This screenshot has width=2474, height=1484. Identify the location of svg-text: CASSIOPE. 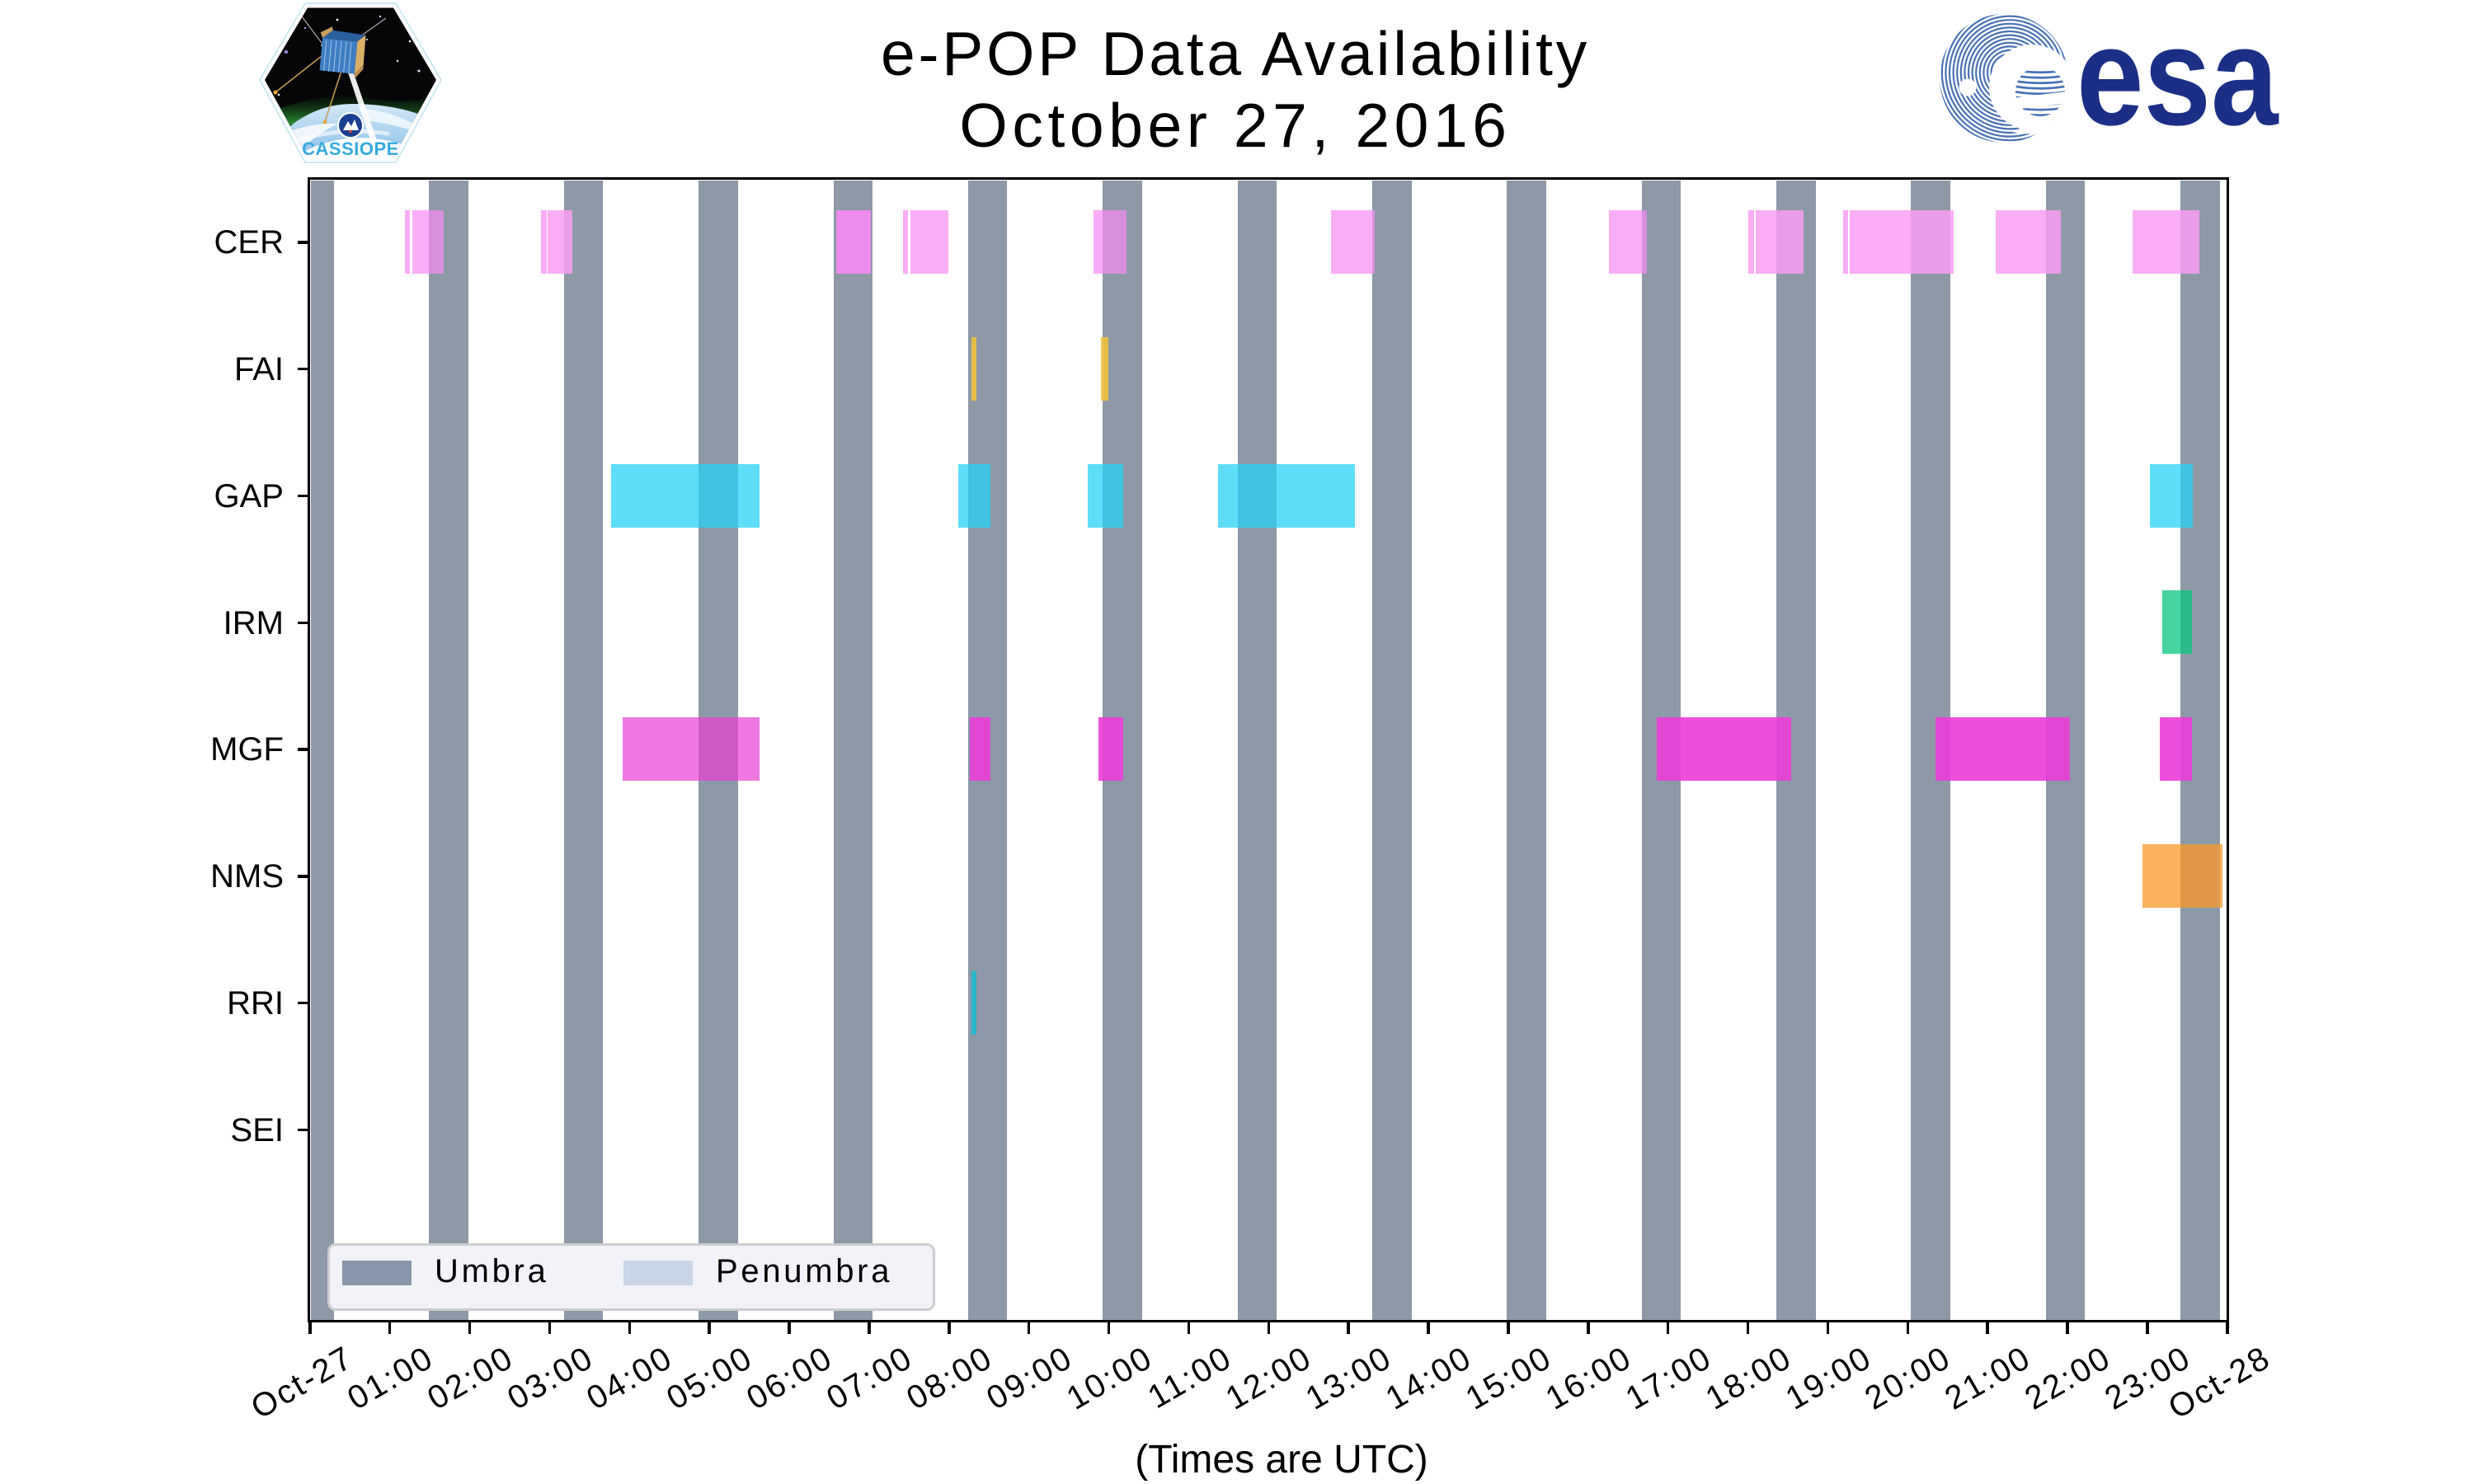
(350, 149).